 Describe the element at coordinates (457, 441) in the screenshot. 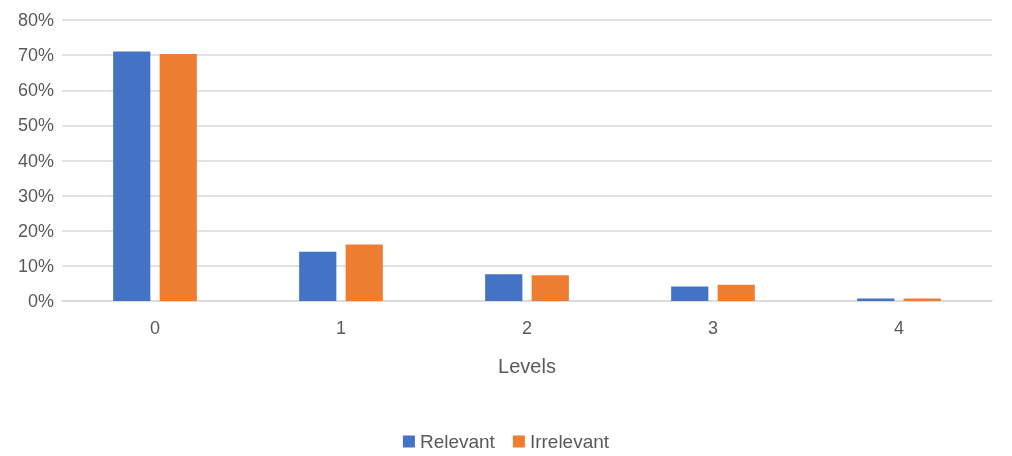

I see `legend-label: Relevant` at that location.